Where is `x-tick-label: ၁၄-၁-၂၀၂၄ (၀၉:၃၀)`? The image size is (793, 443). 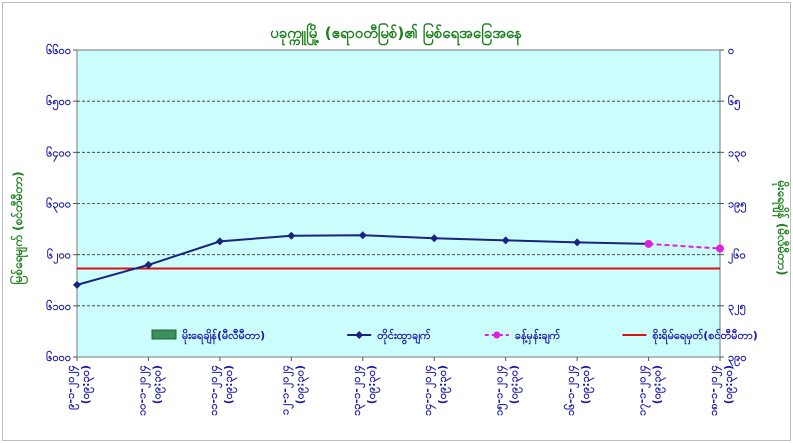
x-tick-label: ၁၄-၁-၂၀၂၄ (၀၉:၃၀) is located at coordinates (436, 390).